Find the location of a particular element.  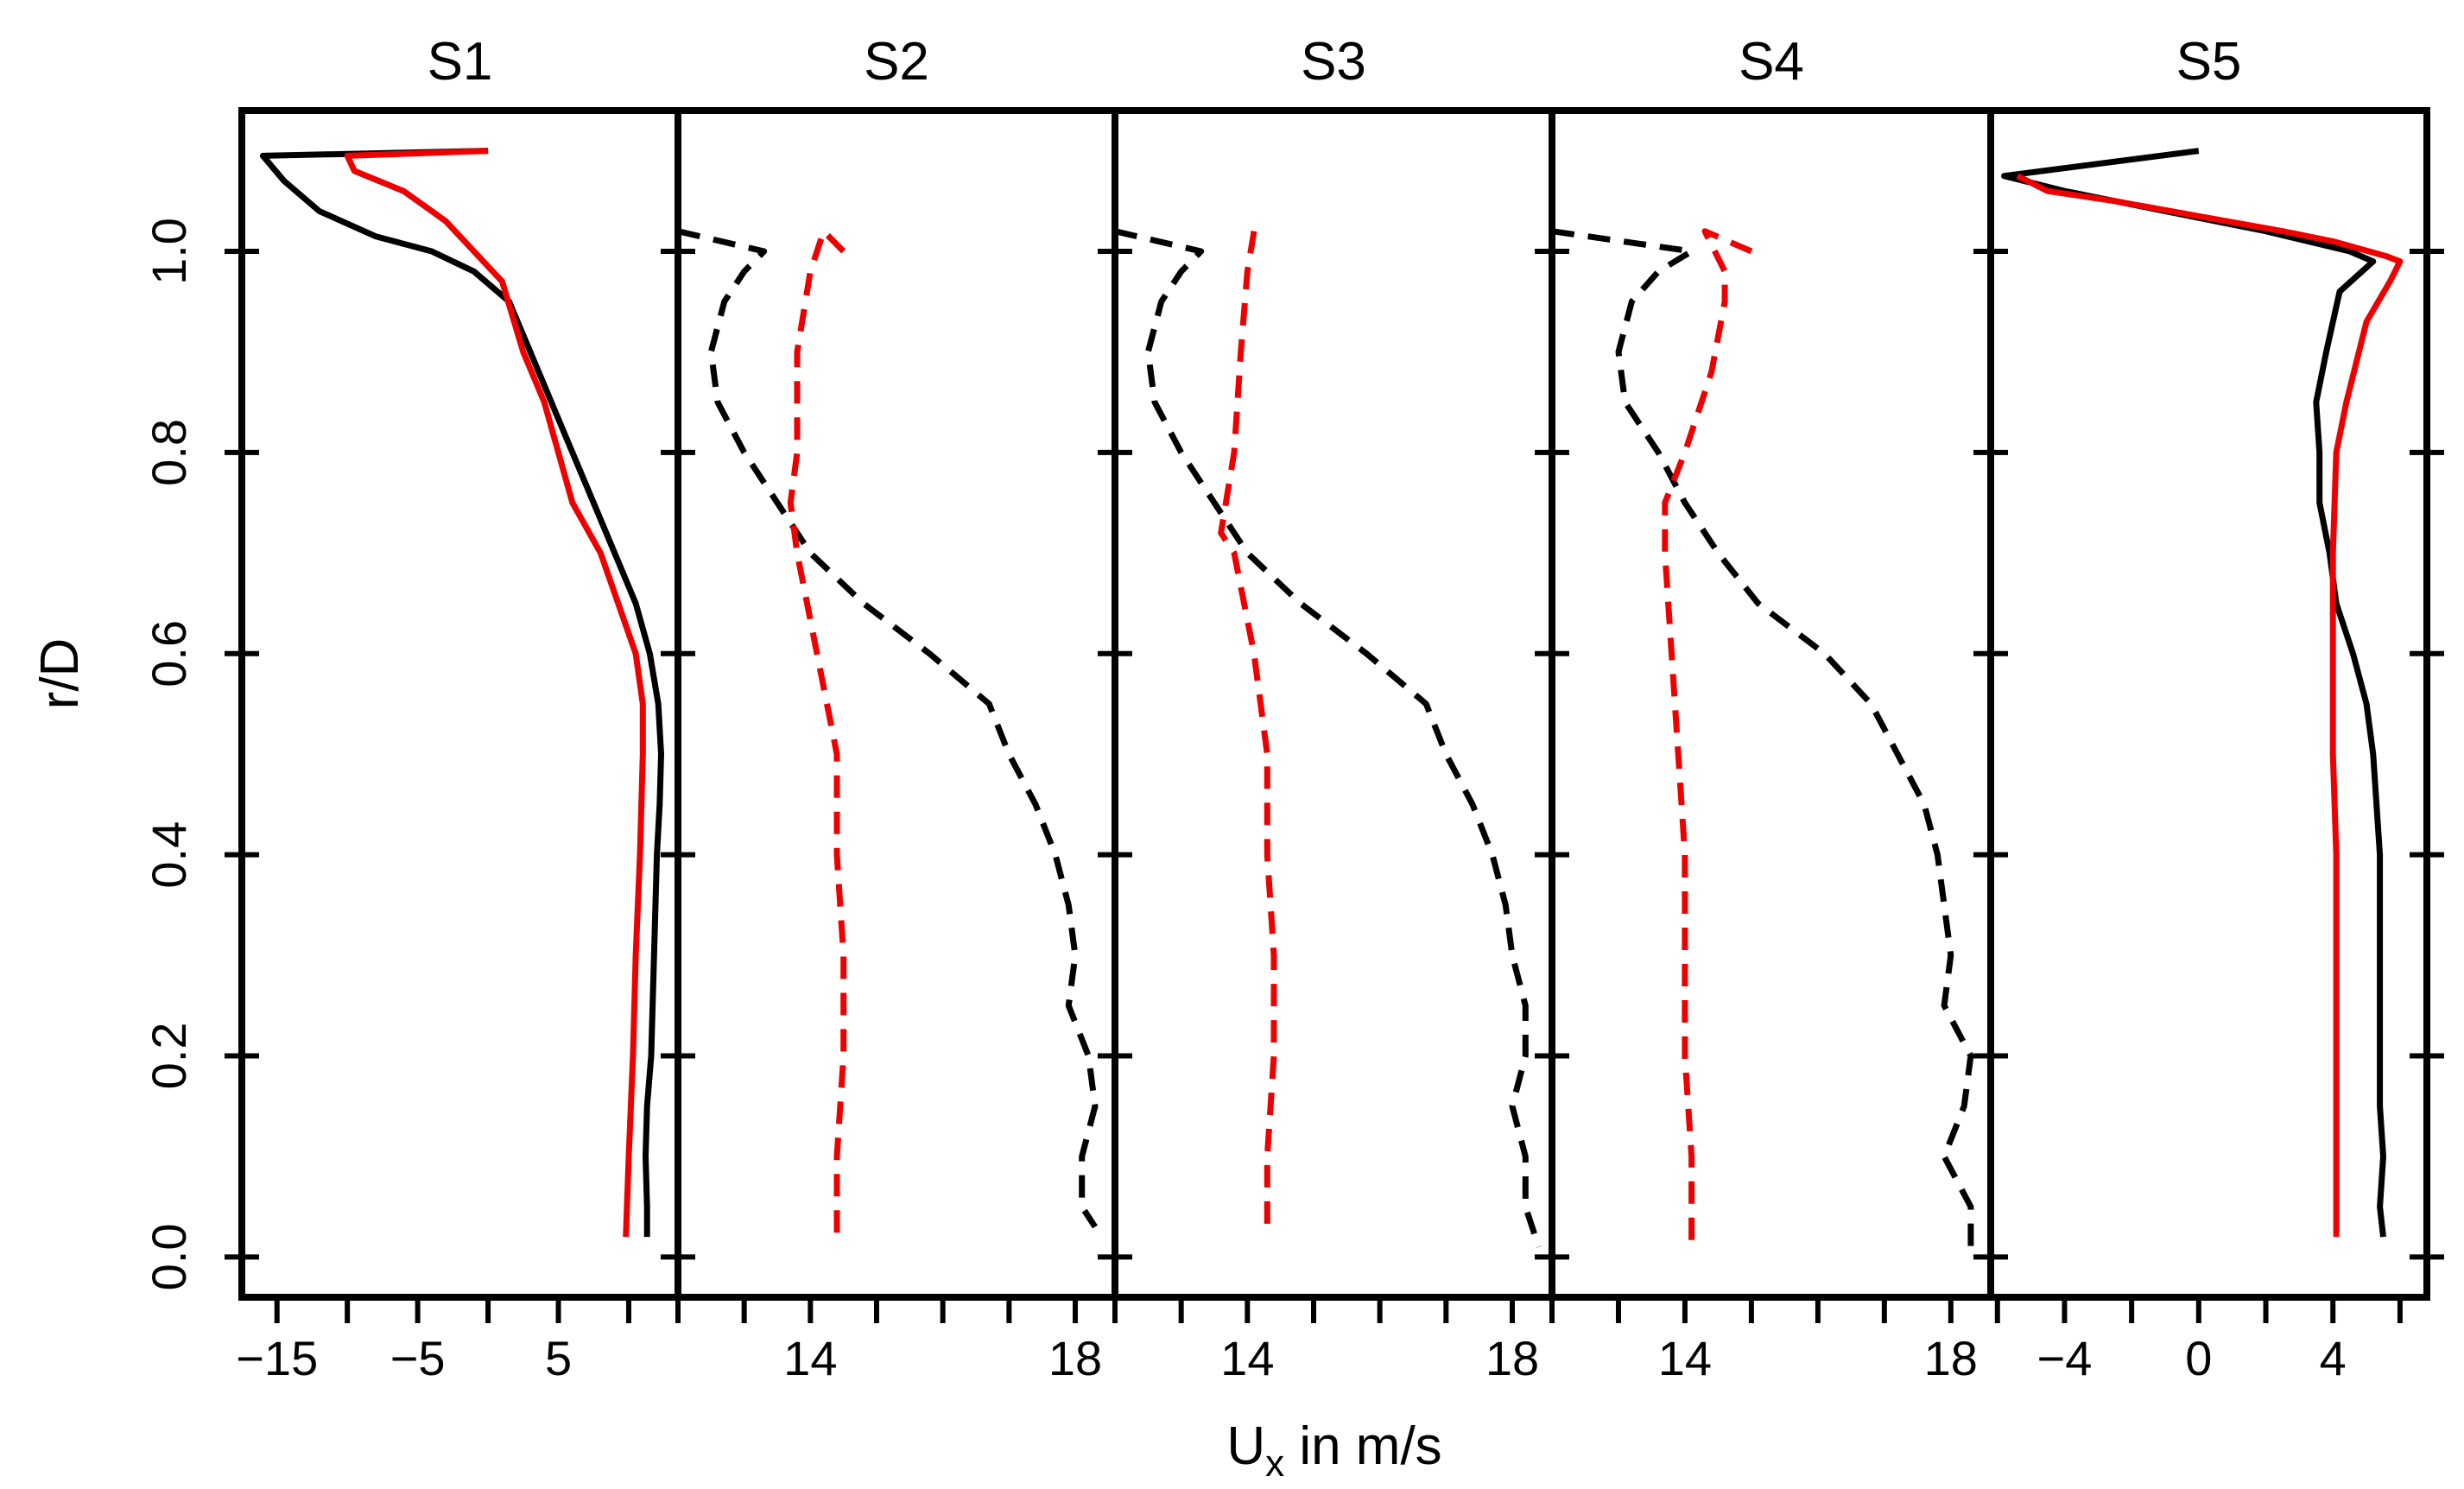

x-axis-title: Ux in m/s is located at coordinates (1333, 1450).